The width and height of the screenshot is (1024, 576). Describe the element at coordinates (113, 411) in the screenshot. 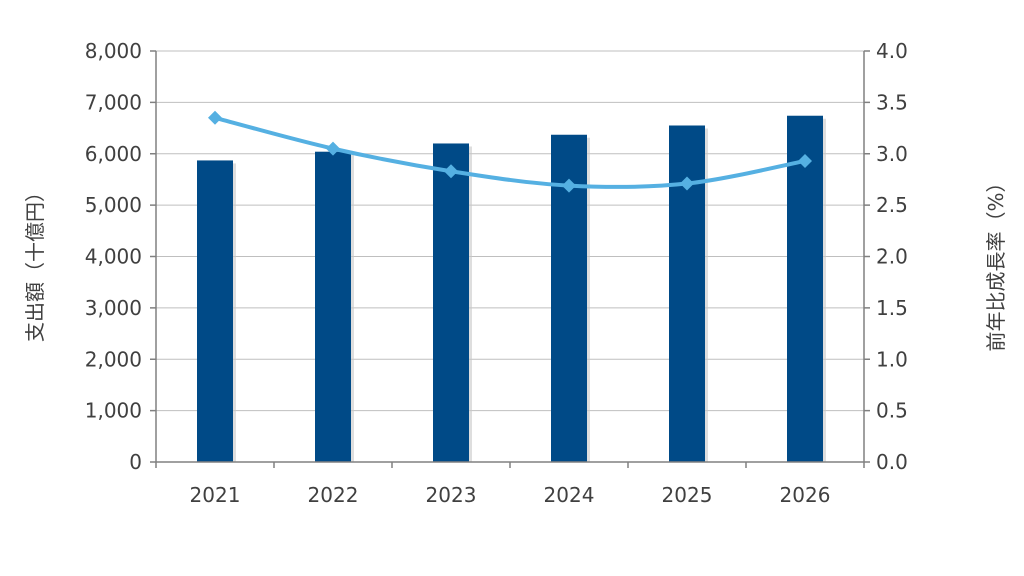

I see `left-tick-label: 1,000` at that location.